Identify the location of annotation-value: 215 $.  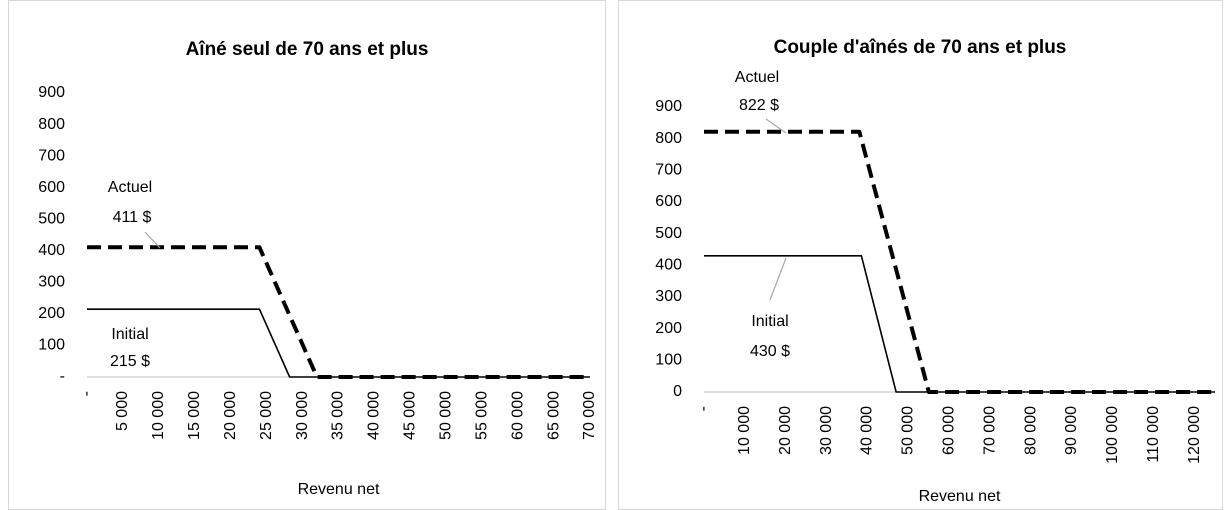
(130, 361).